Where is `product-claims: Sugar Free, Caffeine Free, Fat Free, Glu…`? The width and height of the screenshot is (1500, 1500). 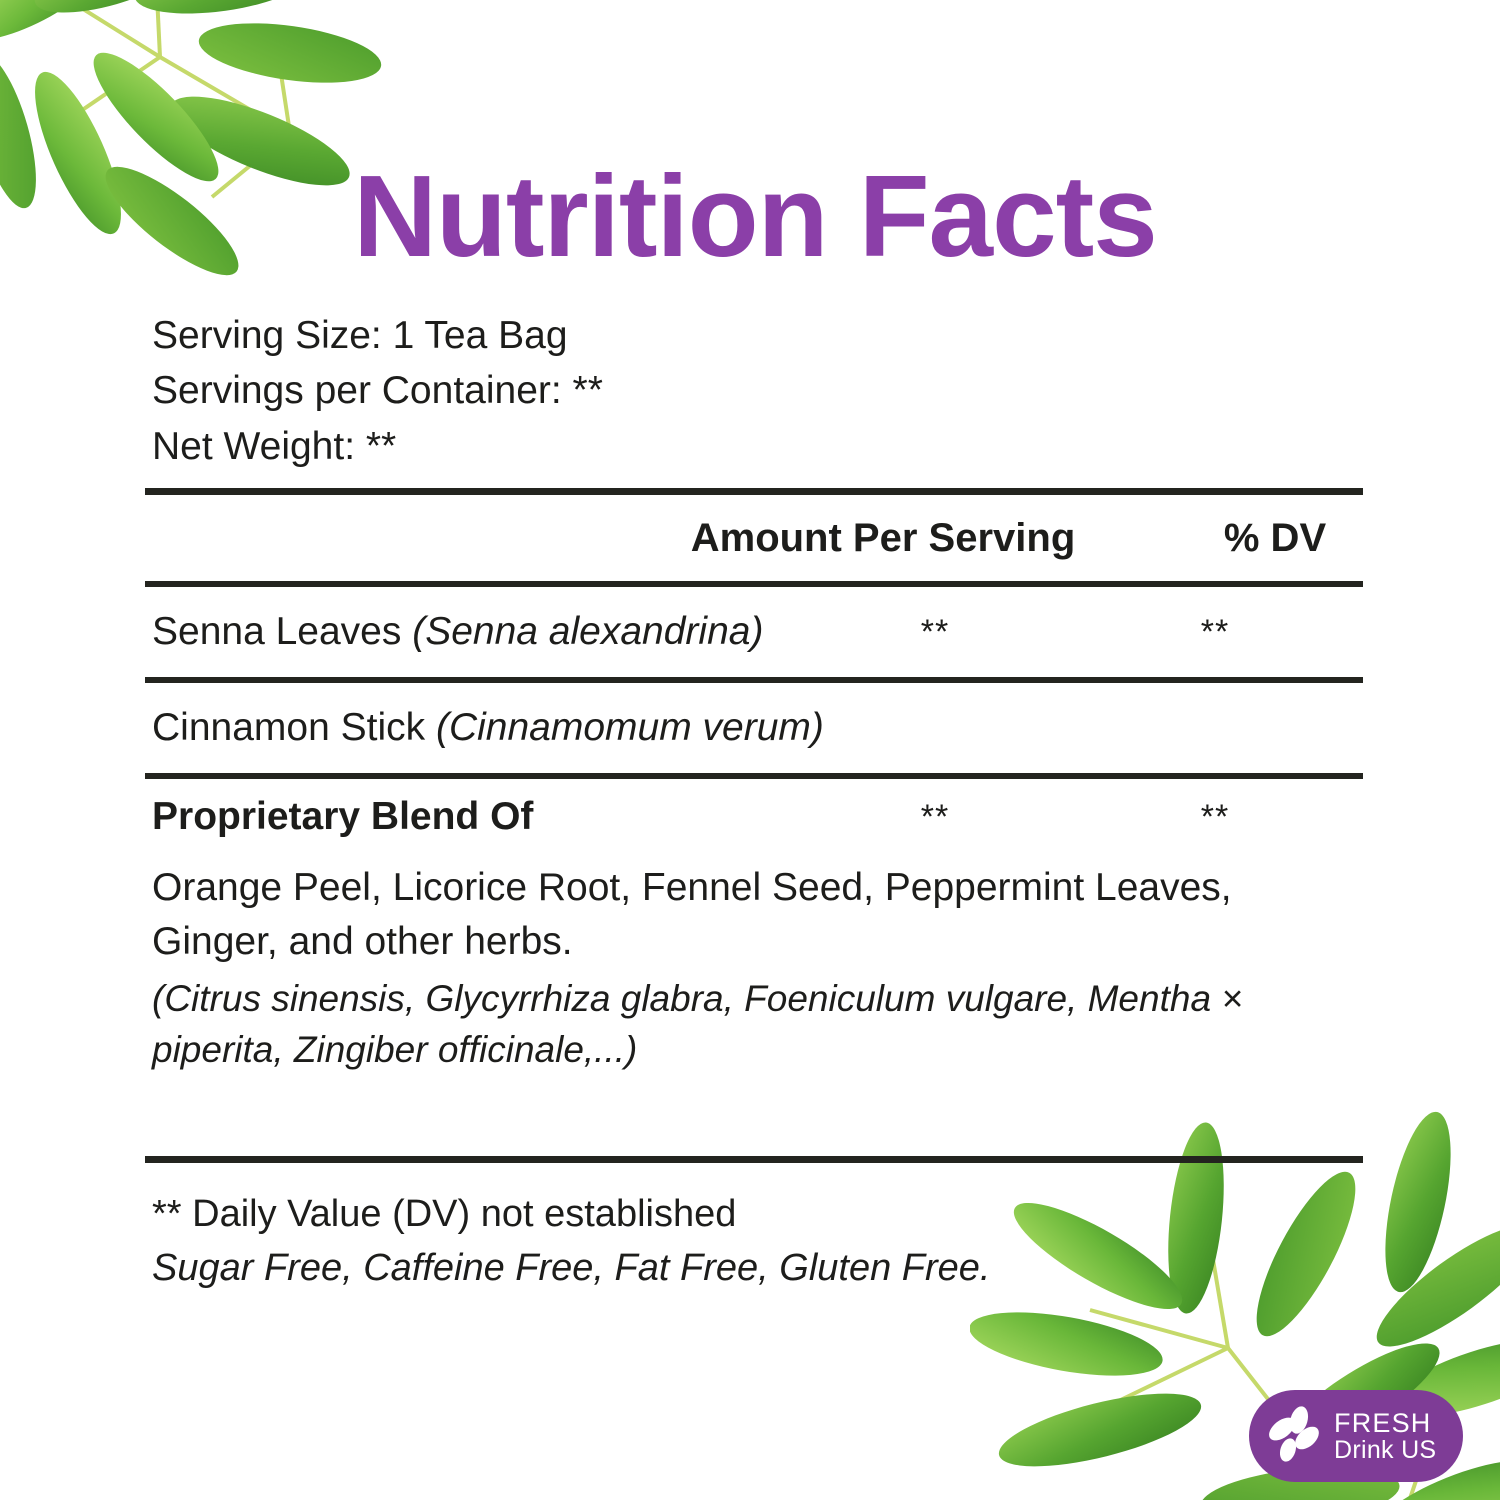 product-claims: Sugar Free, Caffeine Free, Fat Free, Glu… is located at coordinates (571, 1267).